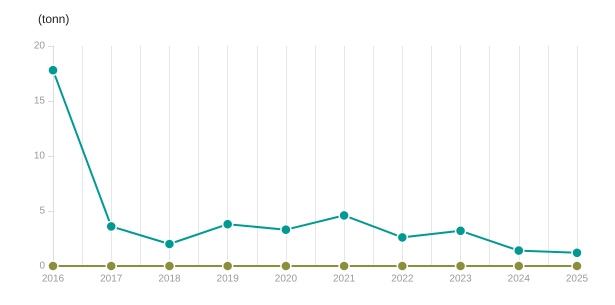 The width and height of the screenshot is (615, 305). Describe the element at coordinates (519, 279) in the screenshot. I see `x-tick-label: 2024` at that location.